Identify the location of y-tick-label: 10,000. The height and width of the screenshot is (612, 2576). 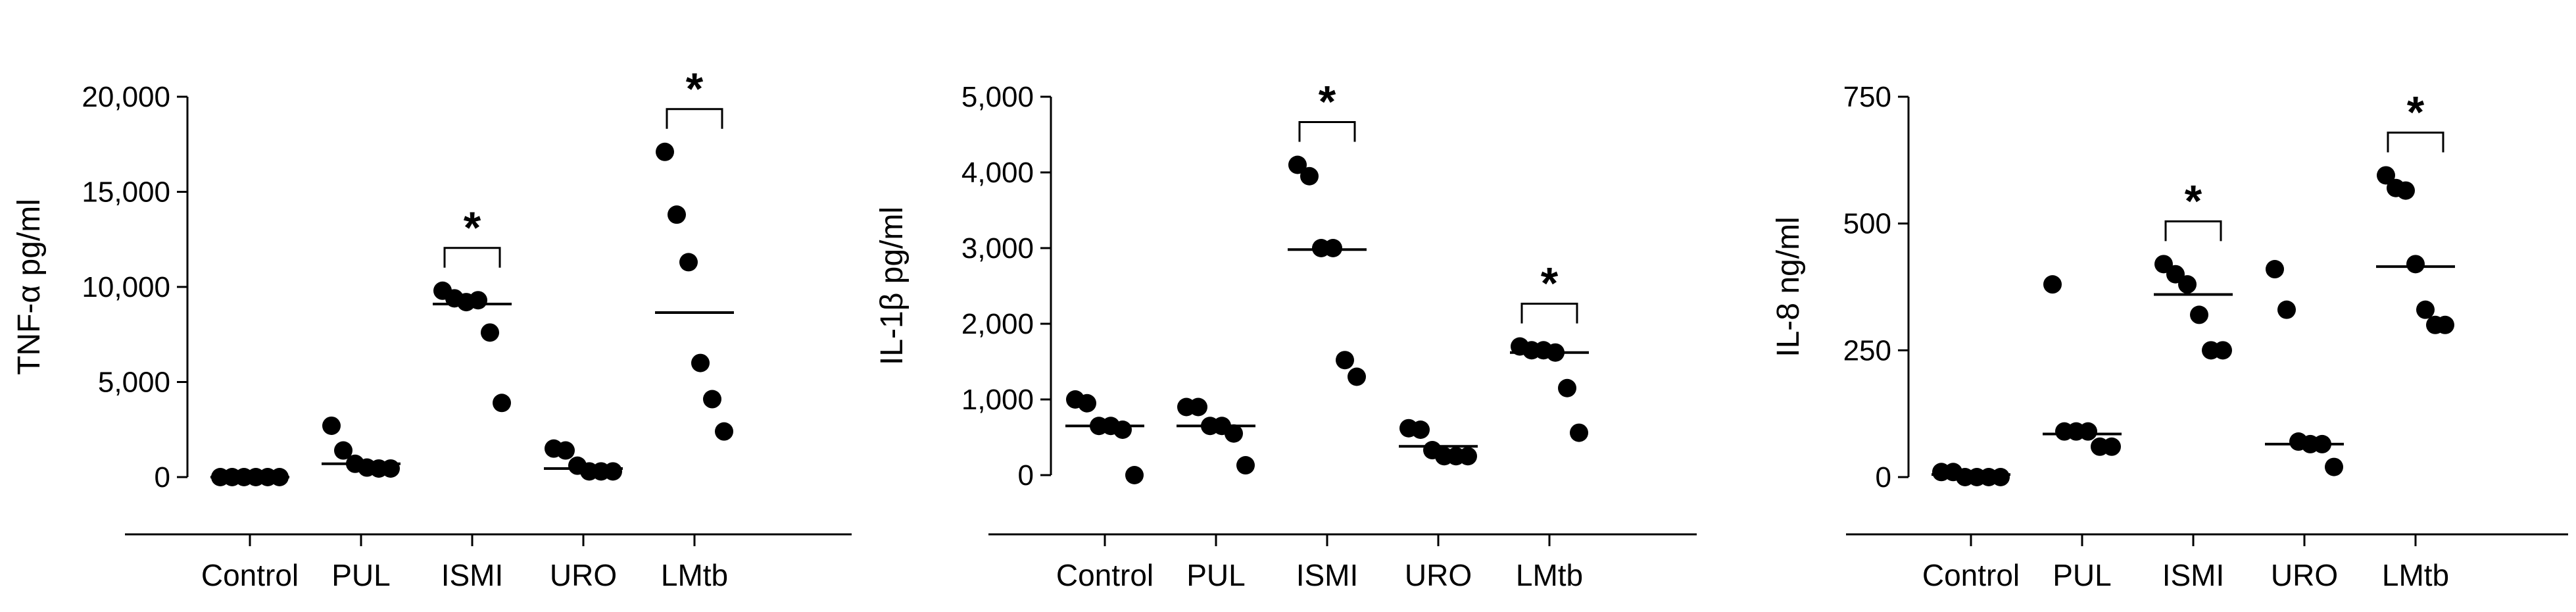
(126, 287).